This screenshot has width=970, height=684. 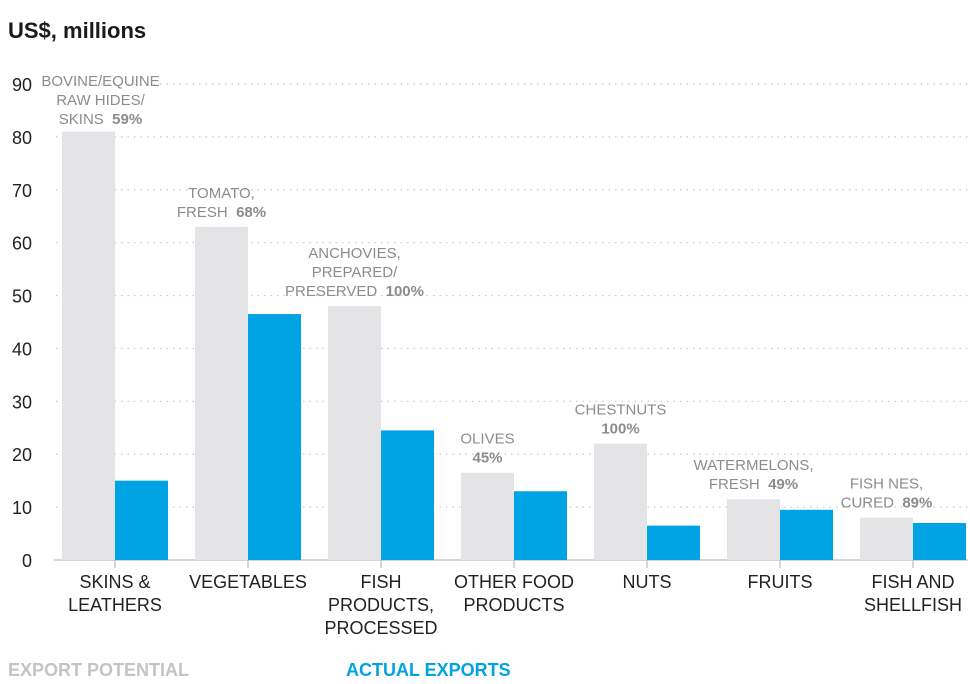 I want to click on y-tick-label: 30, so click(x=22, y=402).